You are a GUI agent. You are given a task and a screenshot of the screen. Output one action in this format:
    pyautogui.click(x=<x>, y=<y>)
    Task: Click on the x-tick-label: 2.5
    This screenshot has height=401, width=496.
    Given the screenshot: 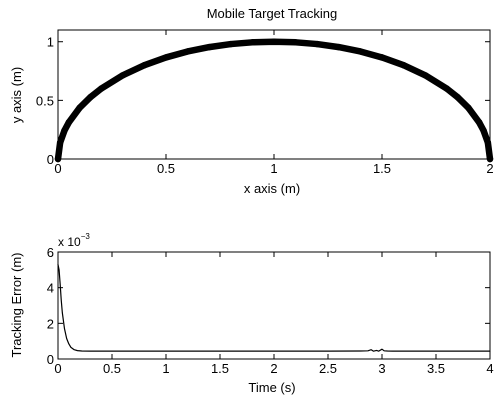 What is the action you would take?
    pyautogui.click(x=328, y=368)
    